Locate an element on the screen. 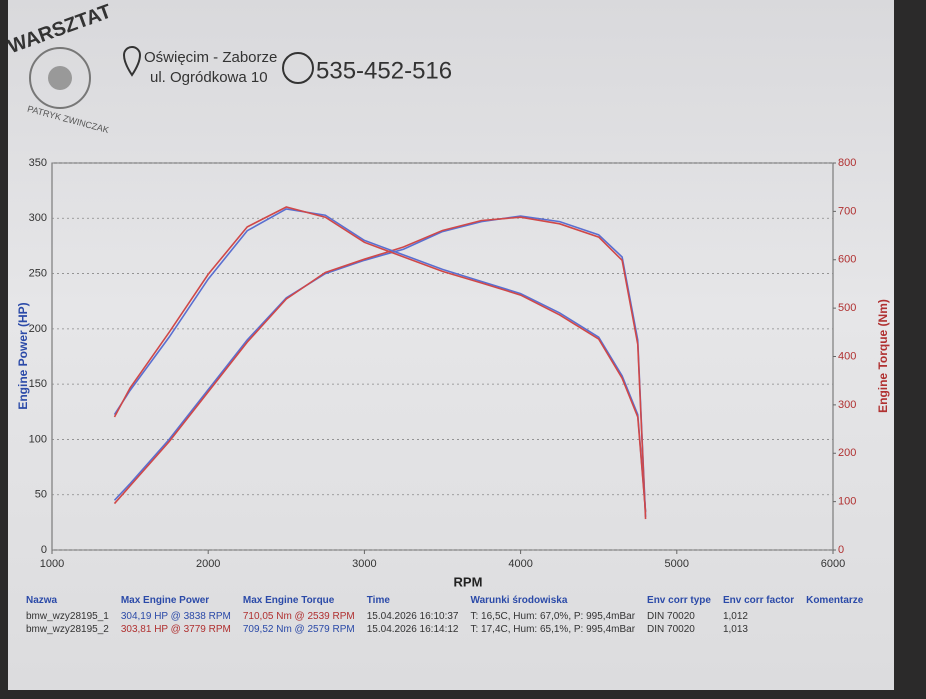 Image resolution: width=926 pixels, height=699 pixels. table-header: Warunki środowiska is located at coordinates (519, 600).